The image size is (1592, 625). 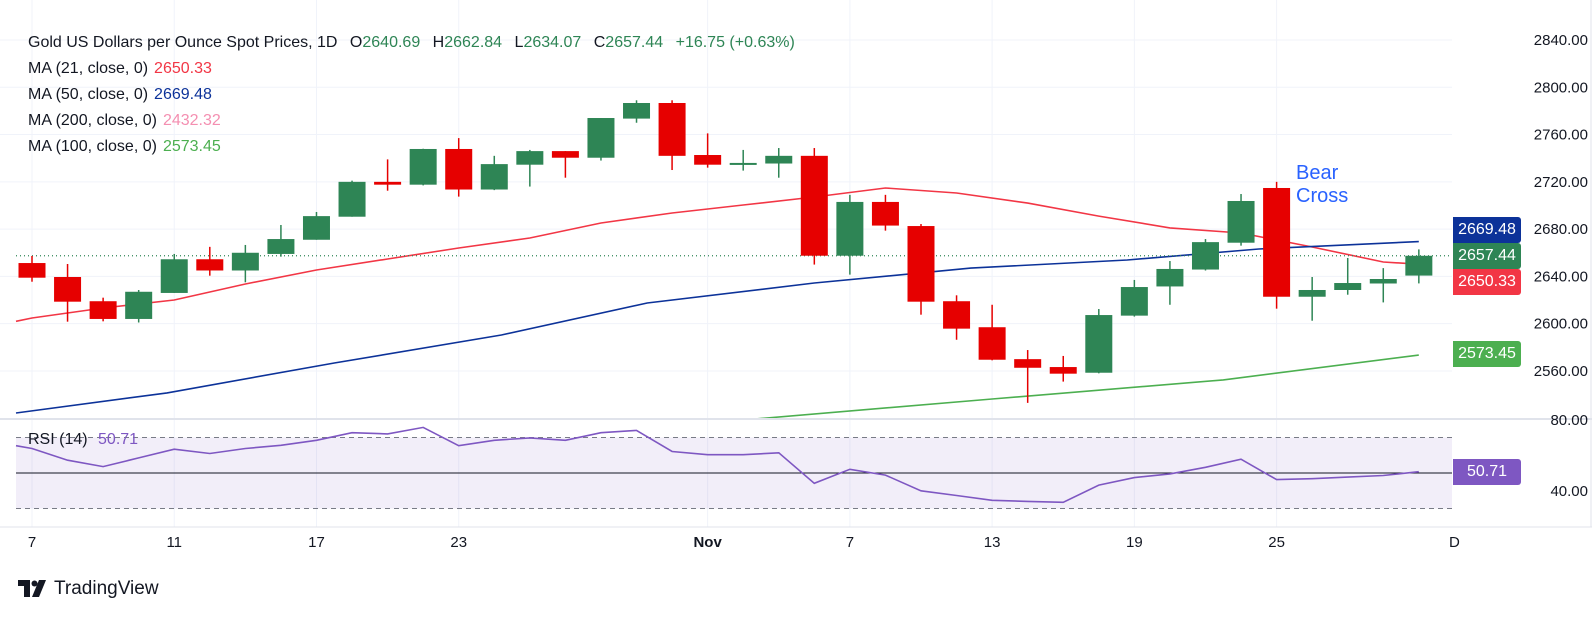 I want to click on tradingview-logo: TradingView, so click(x=88, y=589).